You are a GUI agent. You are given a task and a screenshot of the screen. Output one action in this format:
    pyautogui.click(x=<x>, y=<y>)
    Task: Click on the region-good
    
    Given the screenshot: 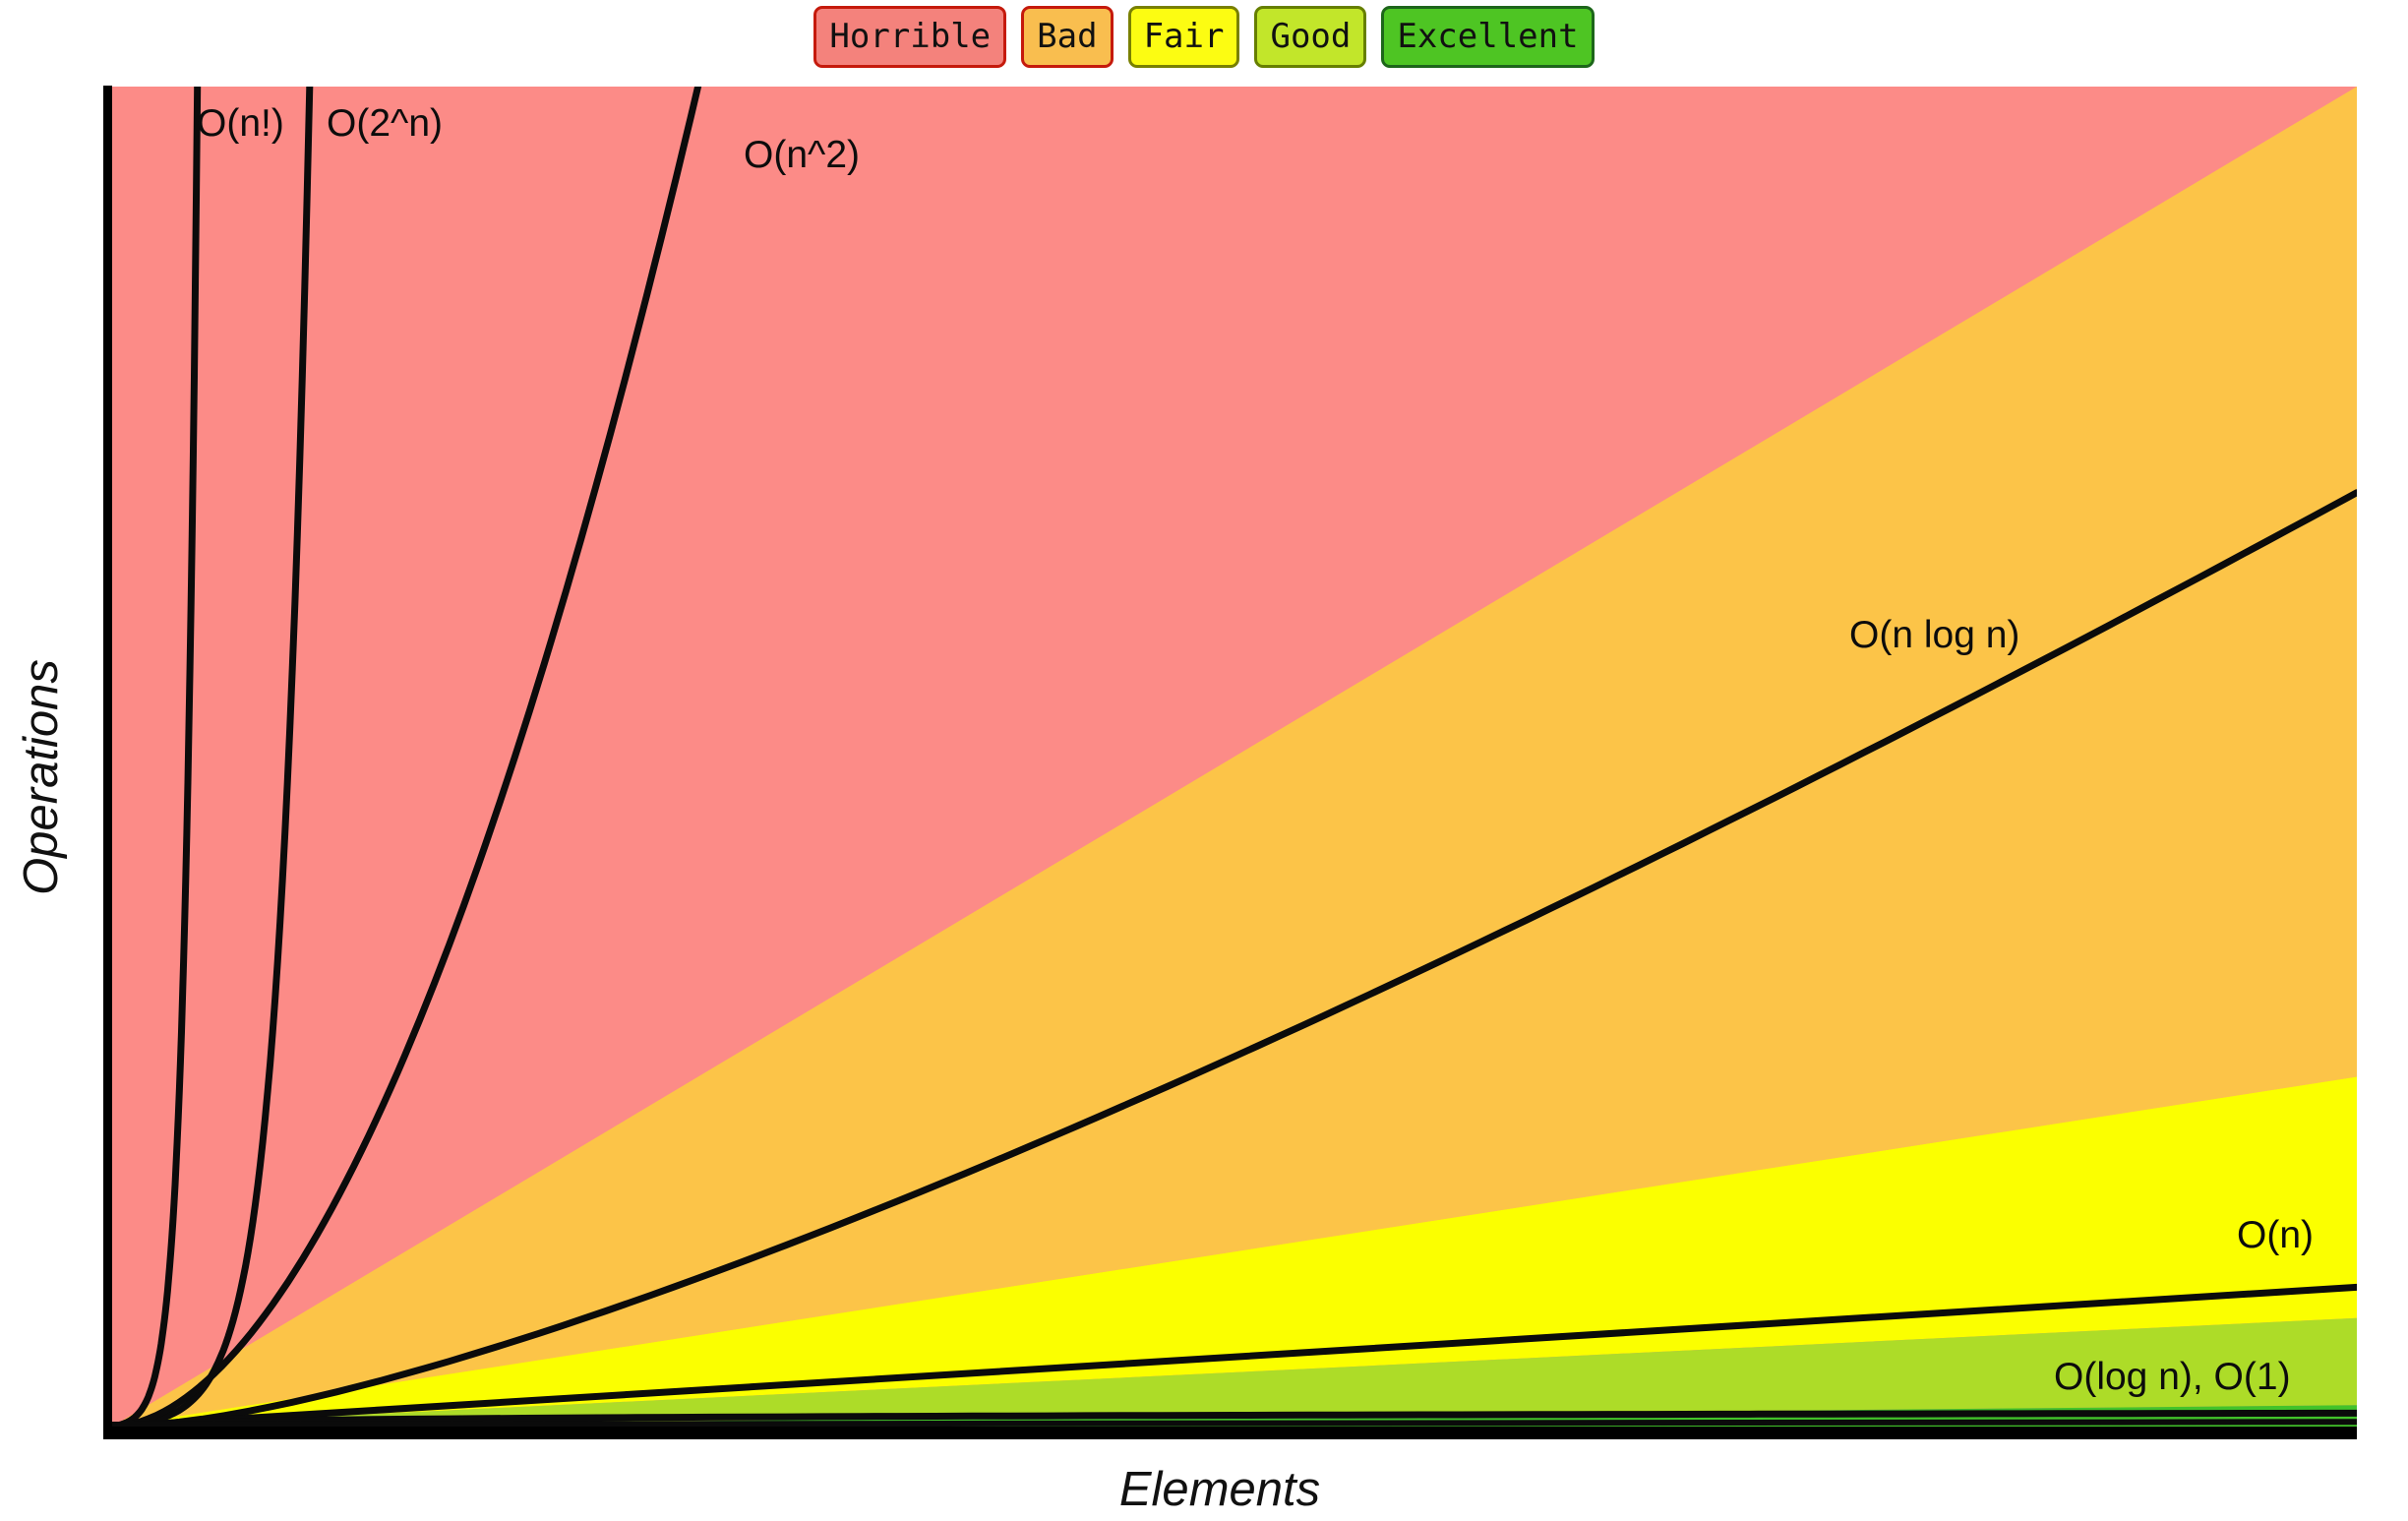 What is the action you would take?
    pyautogui.click(x=1234, y=1372)
    